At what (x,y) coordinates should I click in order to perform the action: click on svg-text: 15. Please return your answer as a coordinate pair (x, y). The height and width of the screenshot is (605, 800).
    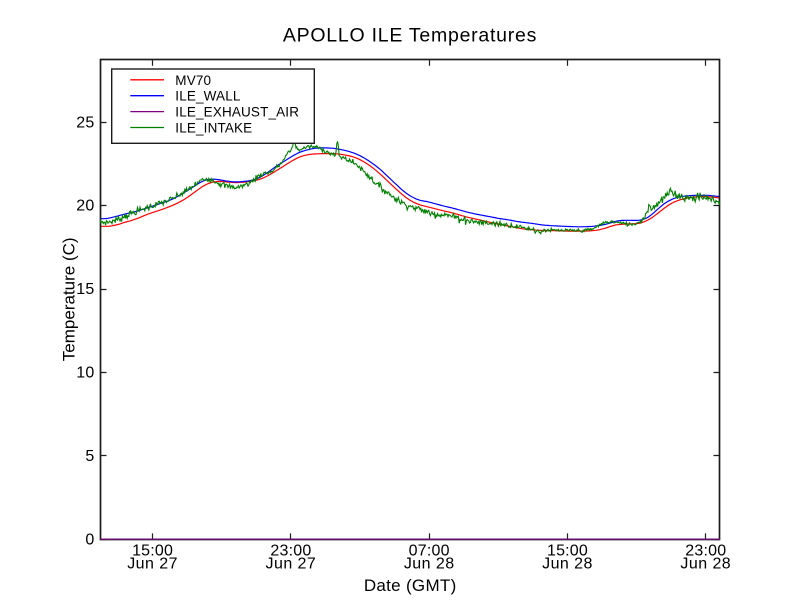
    Looking at the image, I should click on (85, 289).